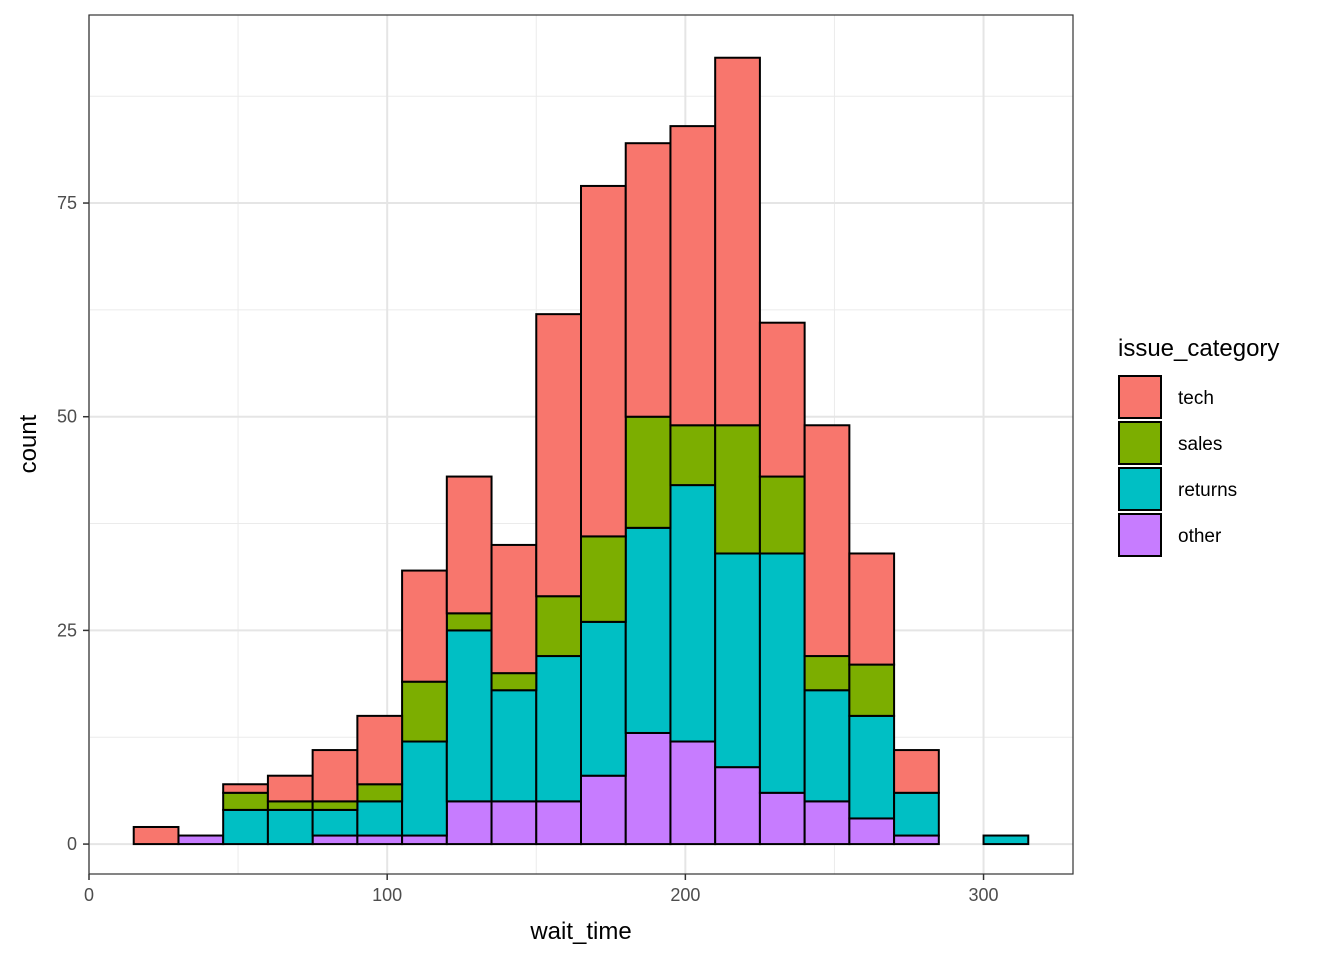  Describe the element at coordinates (89, 895) in the screenshot. I see `x-tick-label: 0` at that location.